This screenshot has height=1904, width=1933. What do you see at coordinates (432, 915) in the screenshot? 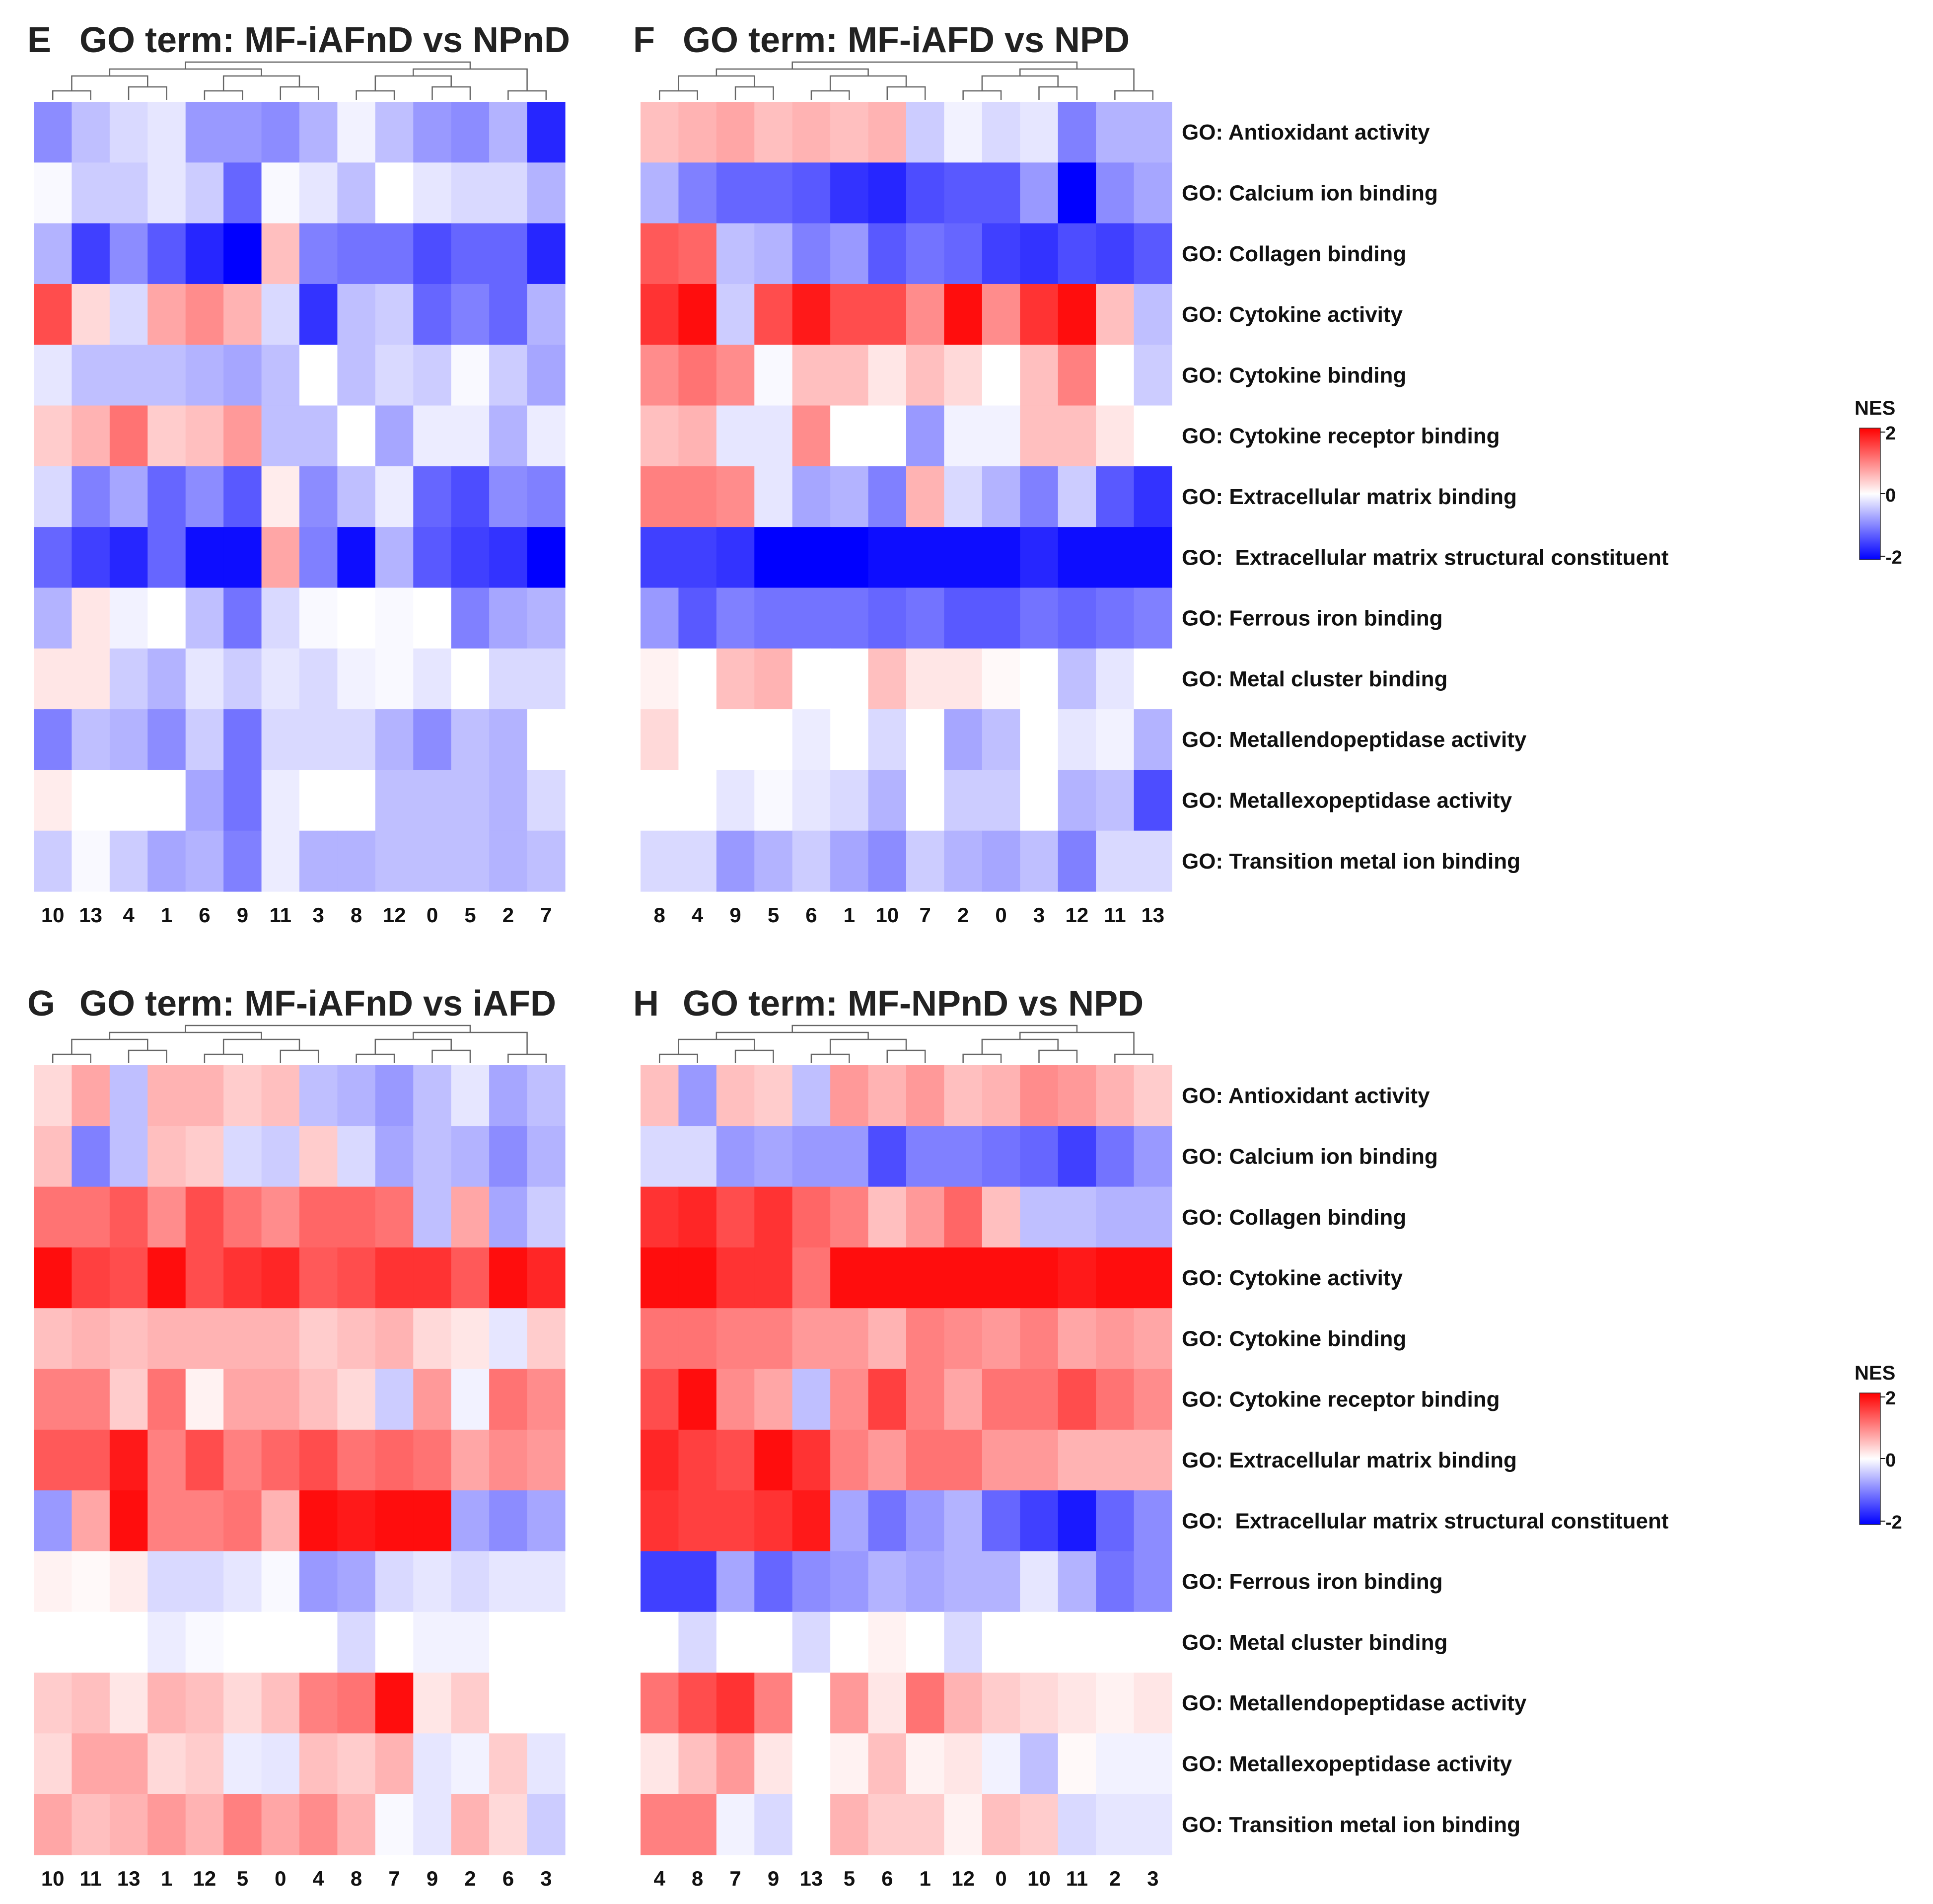
I see `column-label: 0` at bounding box center [432, 915].